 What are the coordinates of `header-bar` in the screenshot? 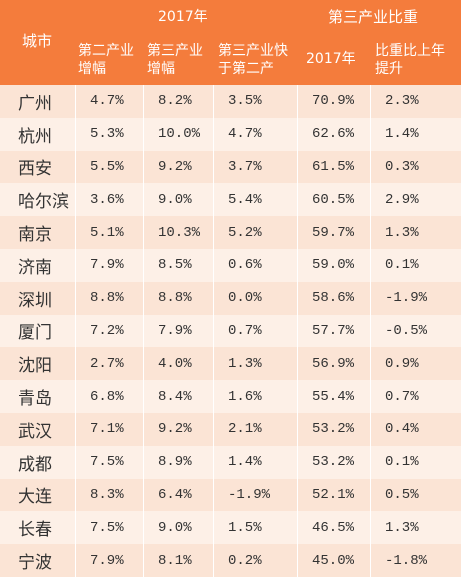 It's located at (230, 42).